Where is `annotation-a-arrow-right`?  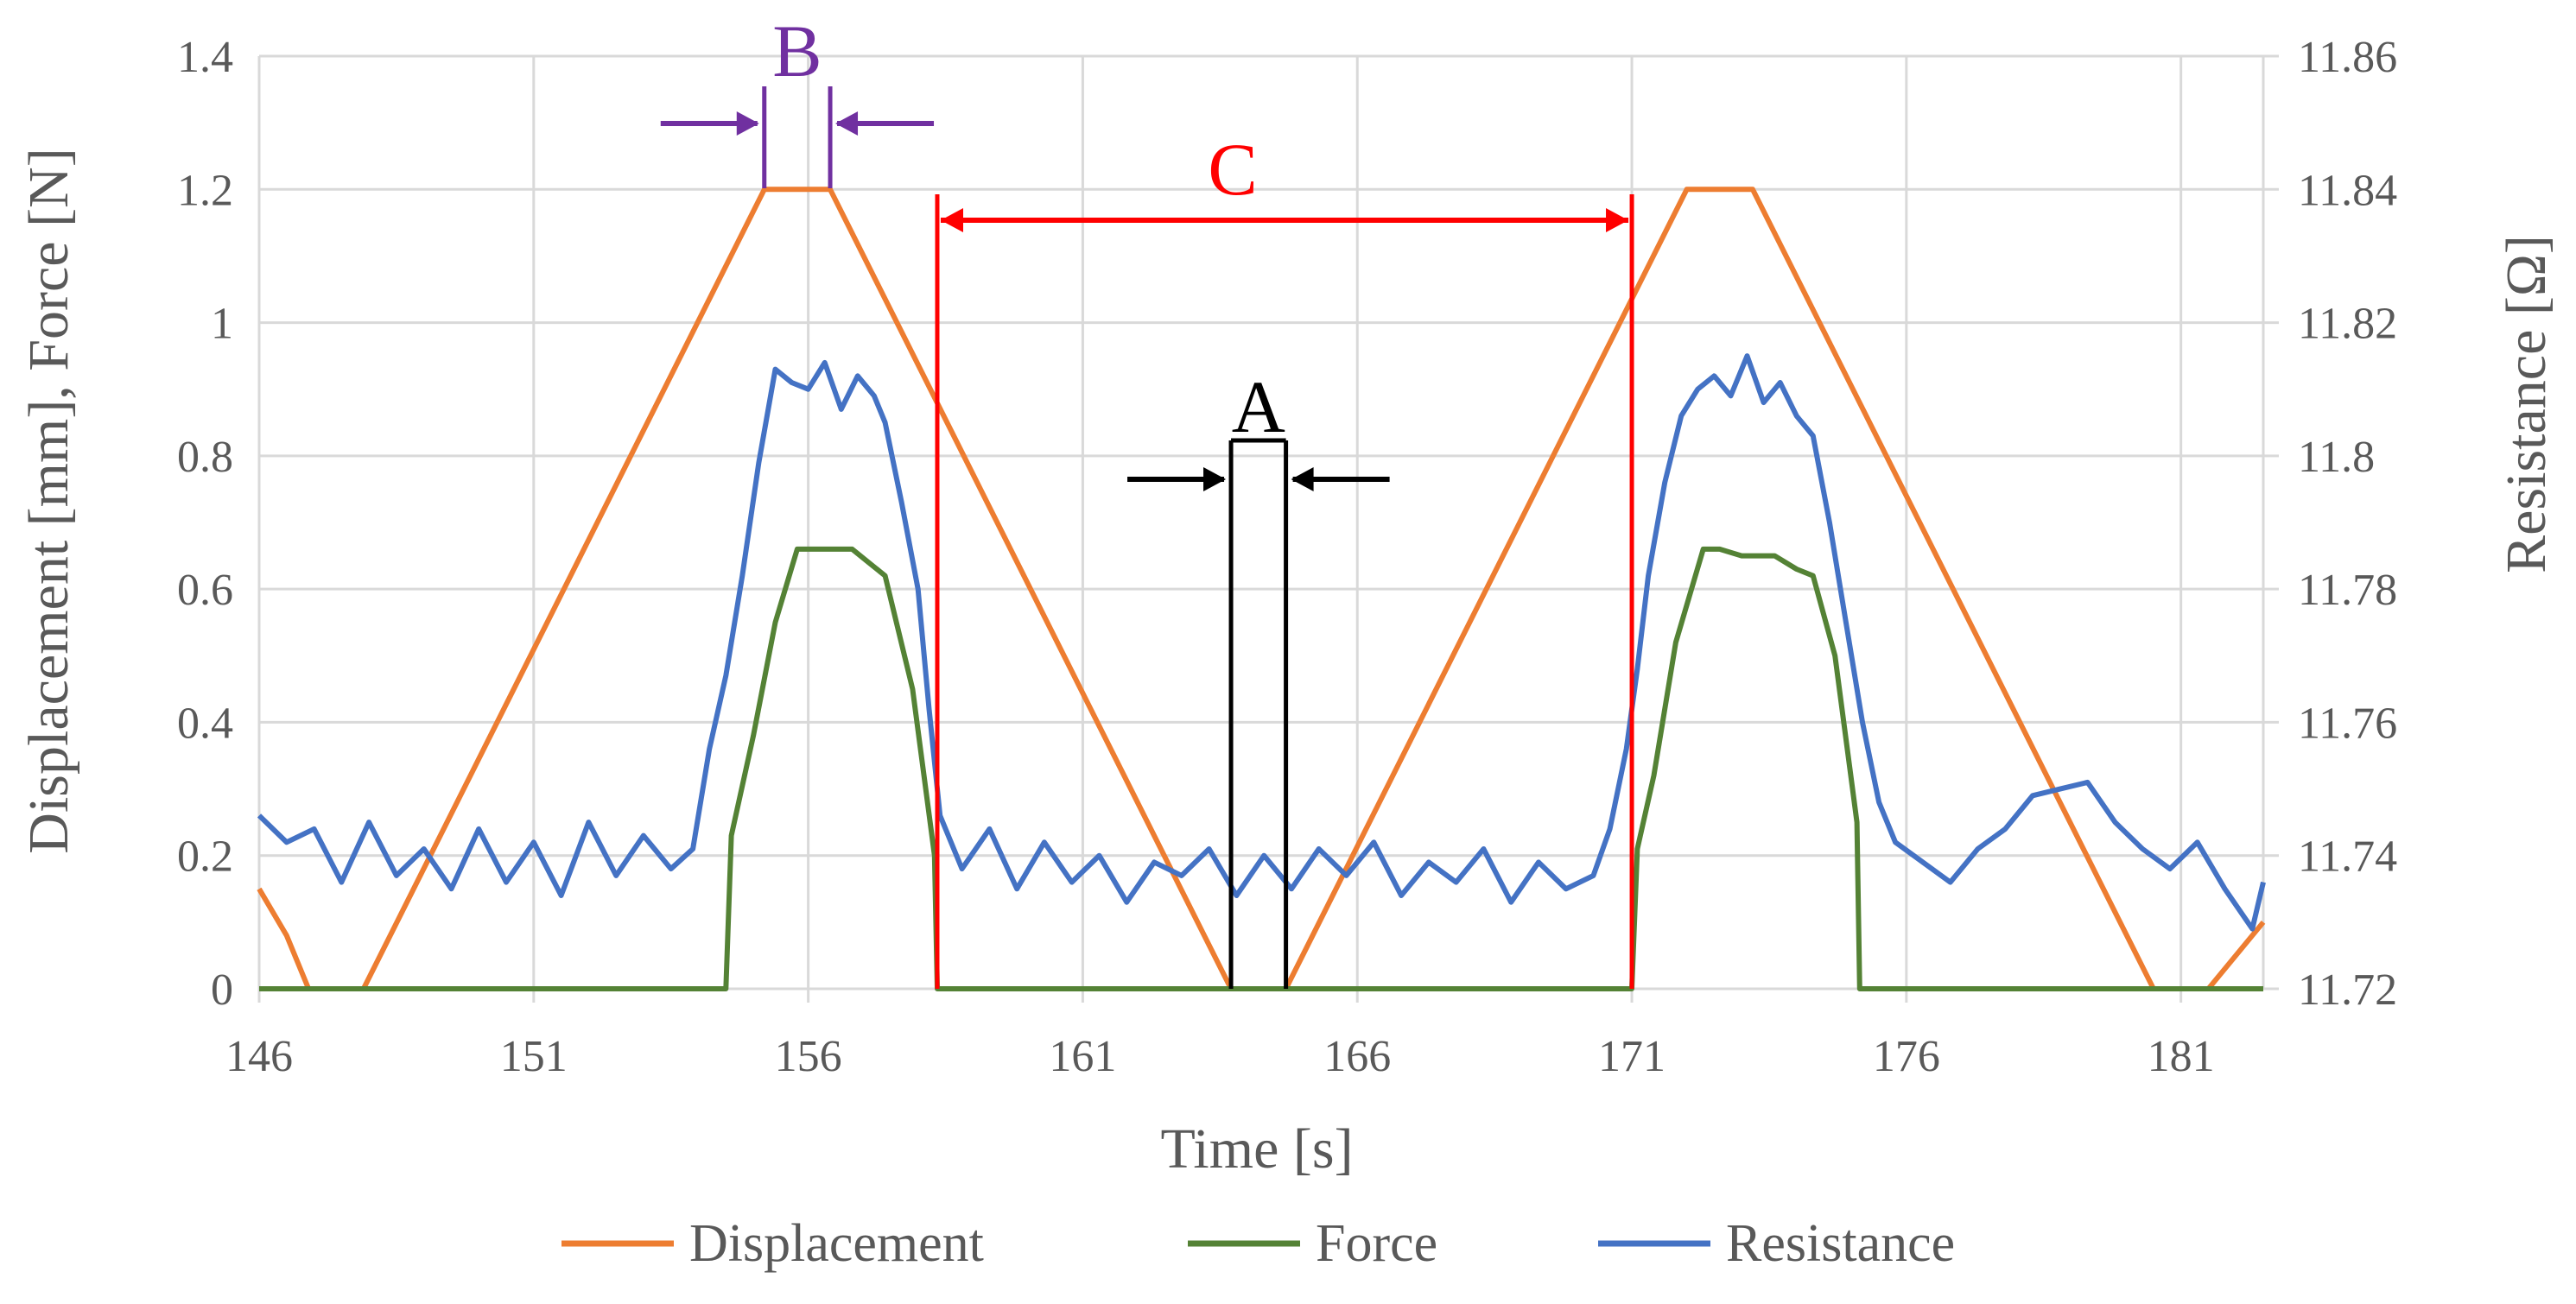 annotation-a-arrow-right is located at coordinates (1302, 479).